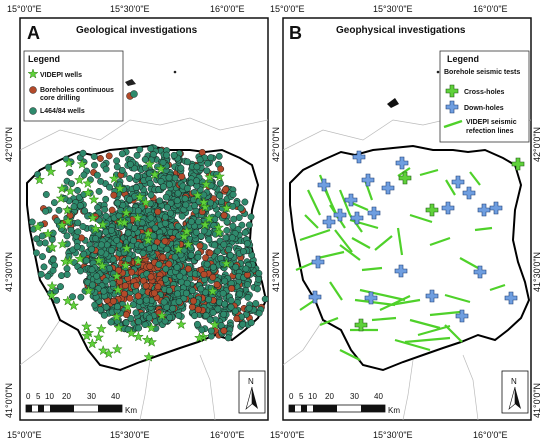  What do you see at coordinates (329, 396) in the screenshot?
I see `scale-b-20: 20` at bounding box center [329, 396].